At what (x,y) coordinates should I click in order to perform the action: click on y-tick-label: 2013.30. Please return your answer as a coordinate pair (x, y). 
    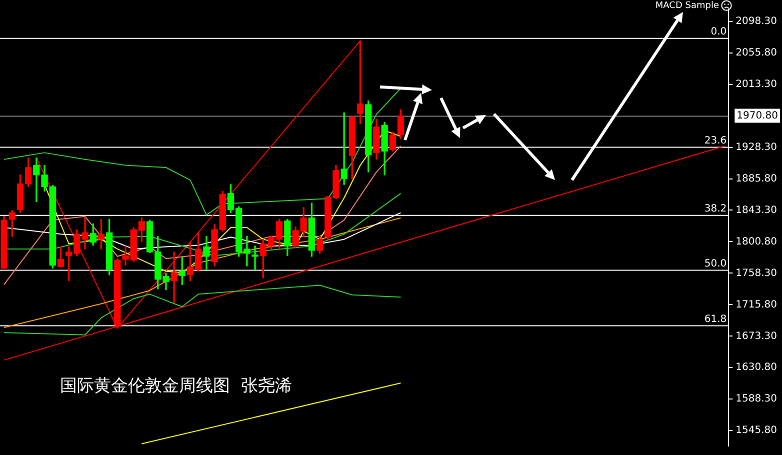
    Looking at the image, I should click on (757, 84).